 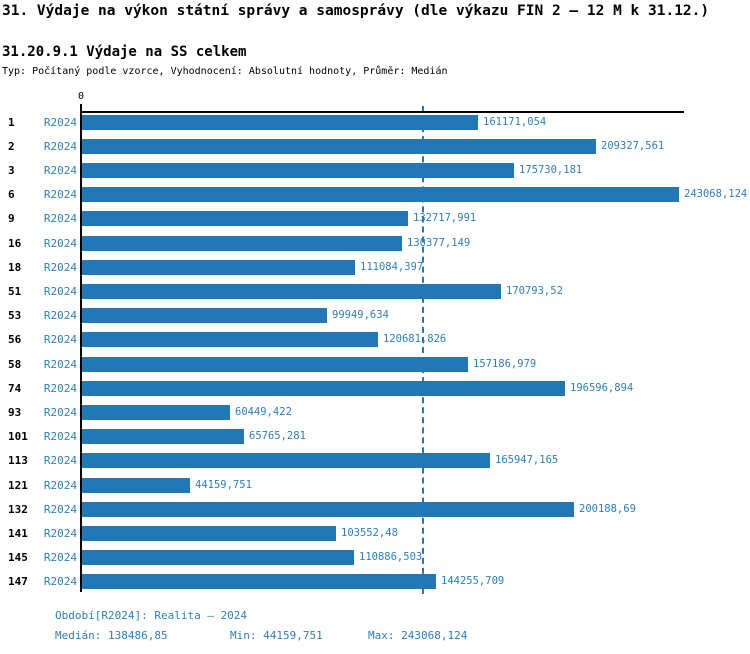 I want to click on chart-row: 9 R2024 132717,991, so click(x=375, y=222).